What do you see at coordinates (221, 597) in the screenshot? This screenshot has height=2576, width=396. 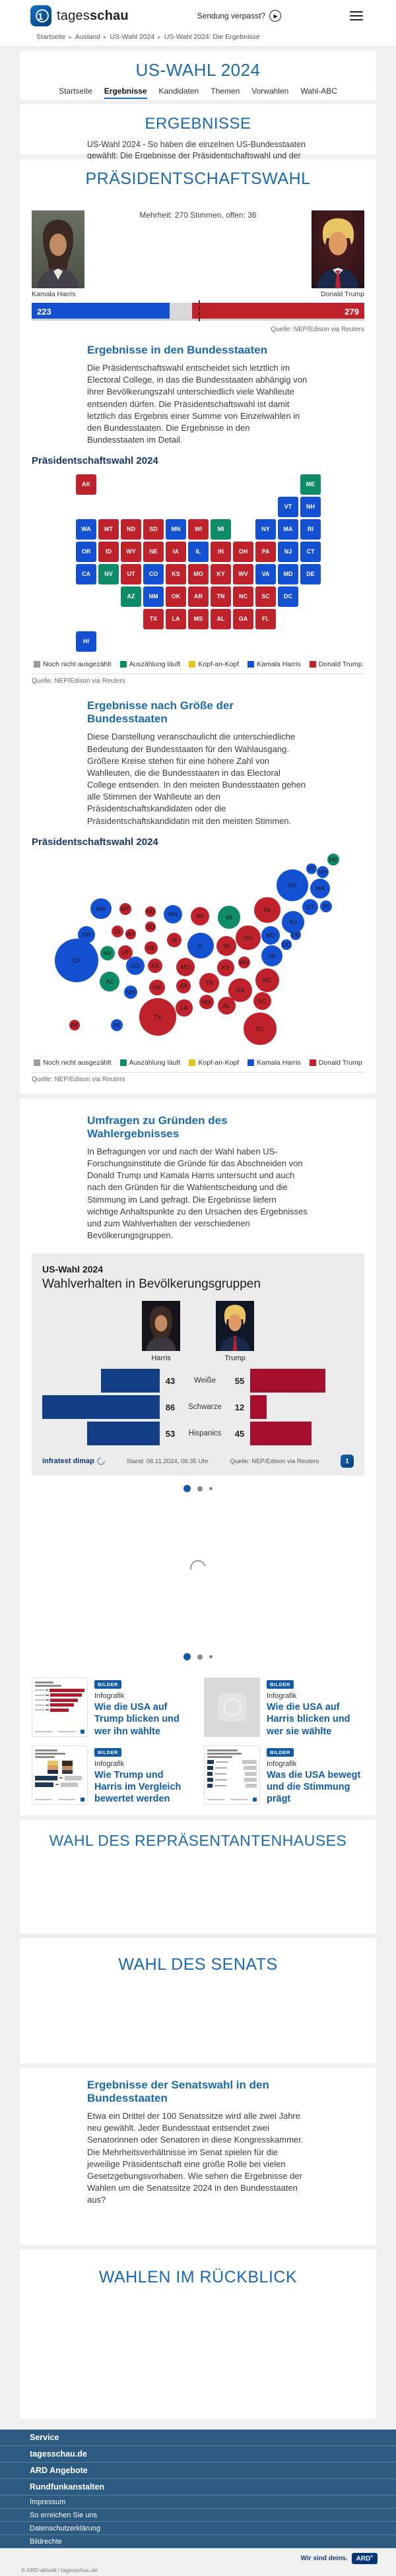 I see `state-tile-TN: TN` at bounding box center [221, 597].